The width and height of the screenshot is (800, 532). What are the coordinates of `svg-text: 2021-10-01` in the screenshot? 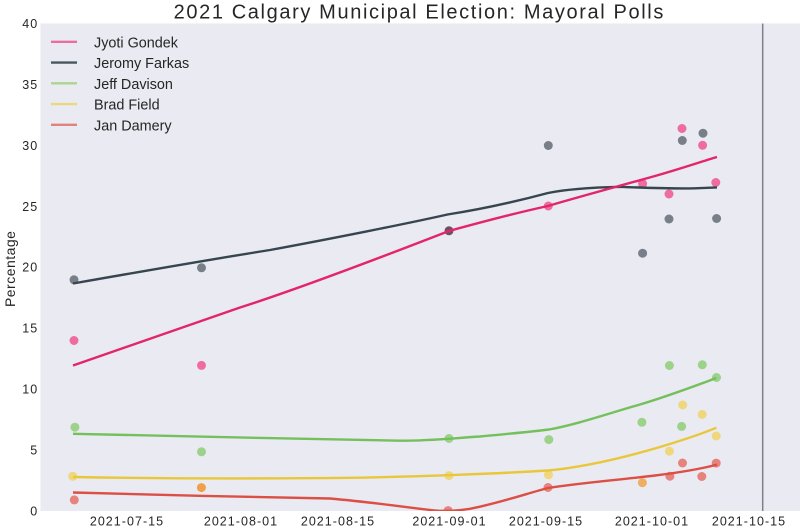 It's located at (652, 521).